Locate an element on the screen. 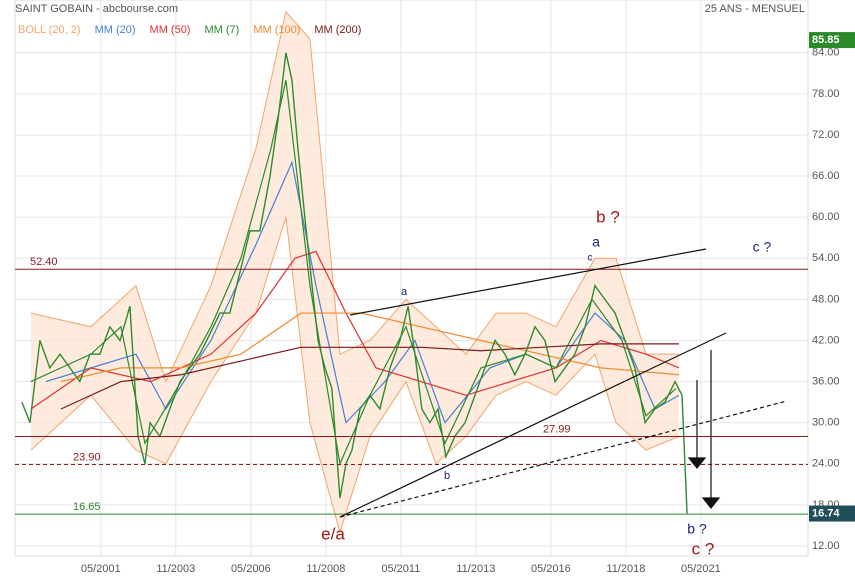  chart-title: SAINT GOBAIN - abcbourse.com is located at coordinates (96, 9).